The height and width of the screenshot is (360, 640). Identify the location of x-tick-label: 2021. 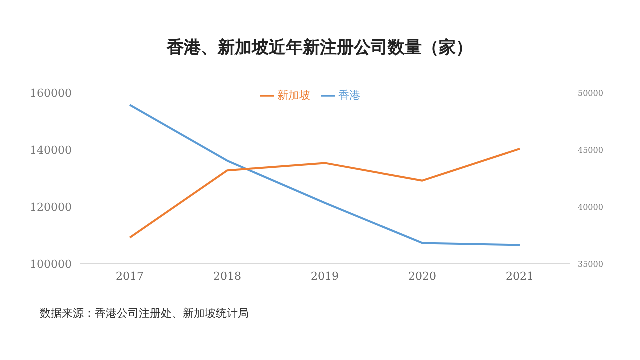
(520, 276).